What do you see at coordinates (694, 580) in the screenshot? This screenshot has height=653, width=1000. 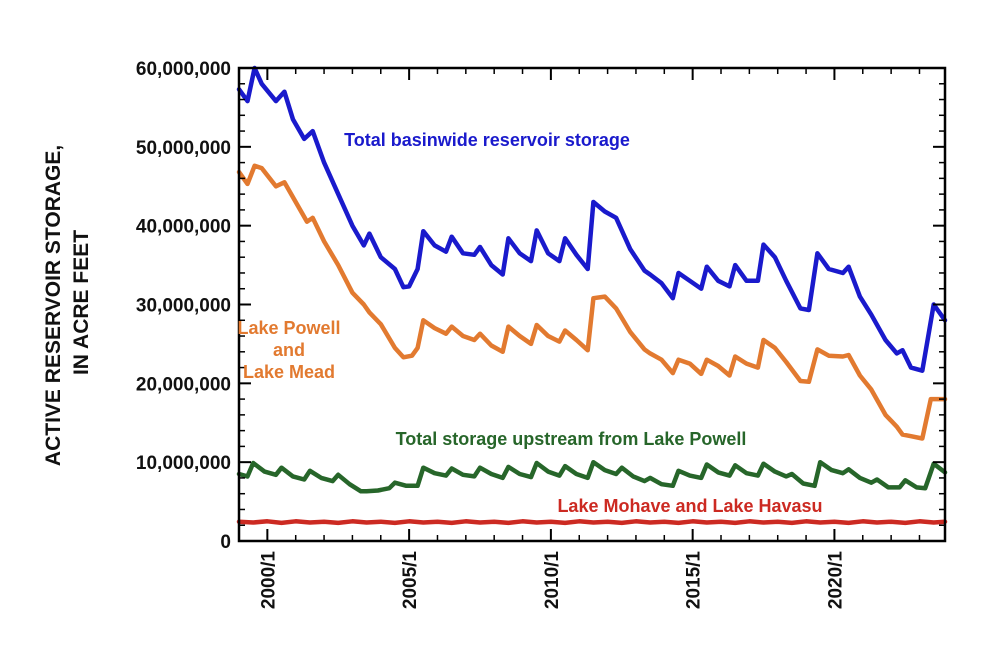 I see `x-tick-label: 2015/1` at bounding box center [694, 580].